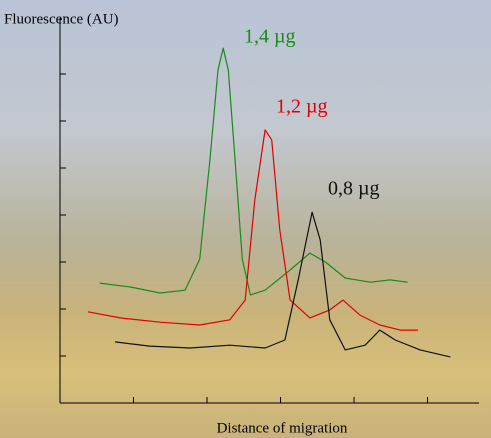 Image resolution: width=491 pixels, height=438 pixels. I want to click on series-label: 0,8 µg, so click(354, 189).